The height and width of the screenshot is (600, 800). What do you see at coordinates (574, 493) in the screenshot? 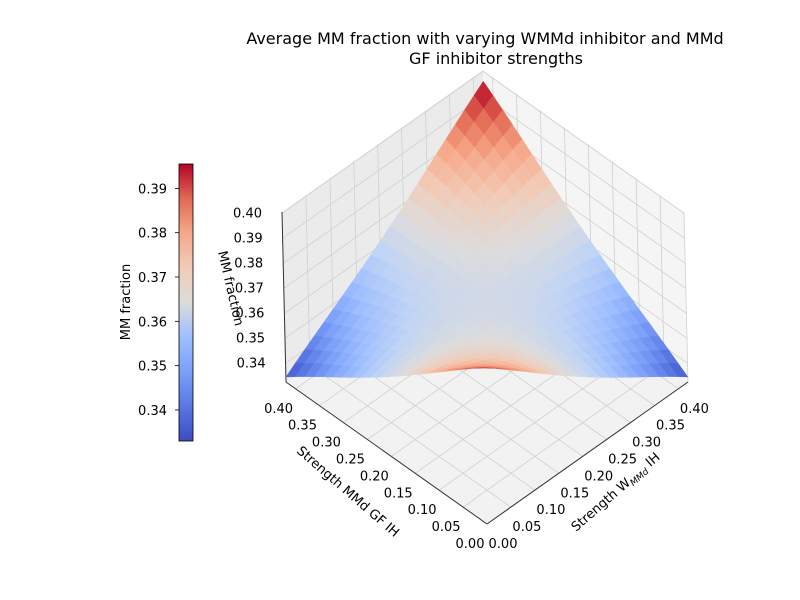
I see `x-tick-label: 0.15` at bounding box center [574, 493].